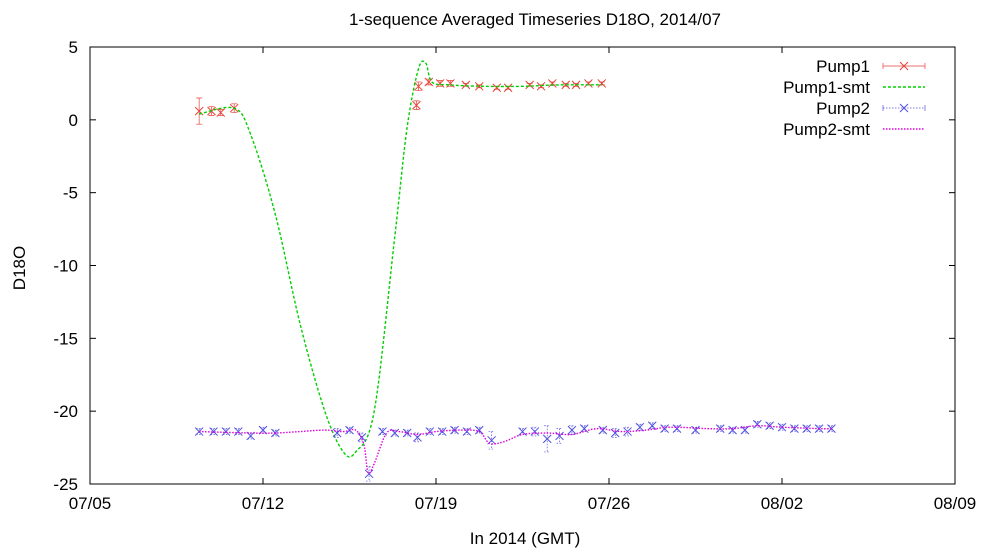 The width and height of the screenshot is (998, 559). I want to click on y-tick-label: -10, so click(65, 266).